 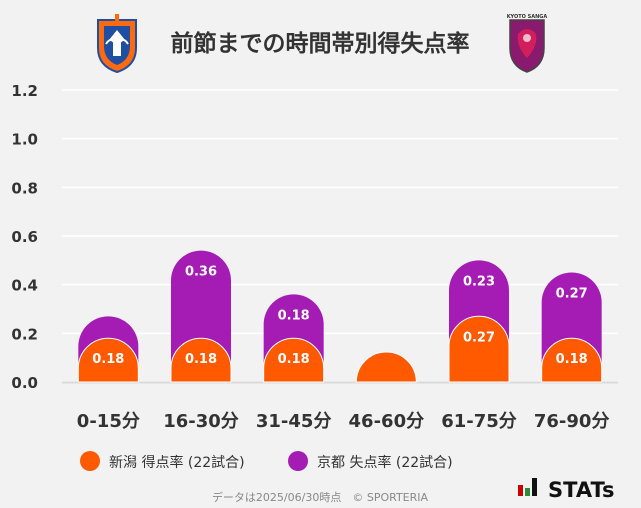 I want to click on x-tick-label: 61-75分, so click(x=479, y=421).